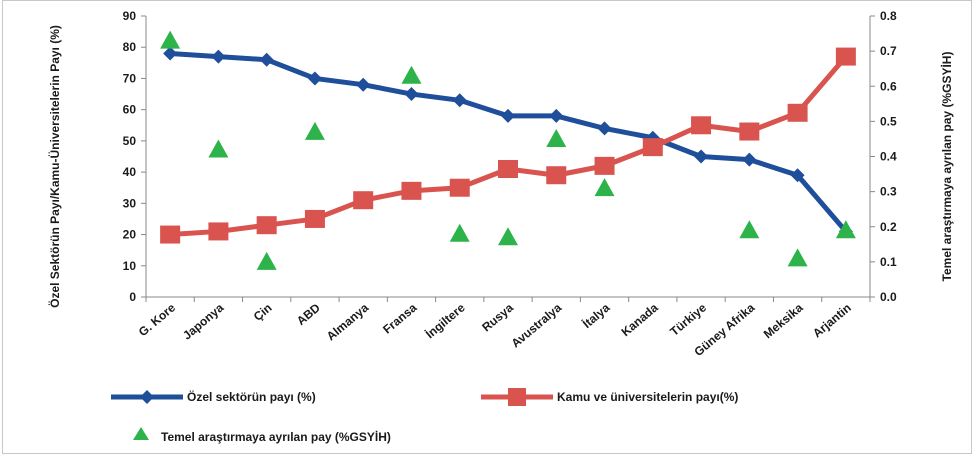 This screenshot has height=458, width=977. Describe the element at coordinates (537, 325) in the screenshot. I see `x-tick-label: Avustralya` at that location.